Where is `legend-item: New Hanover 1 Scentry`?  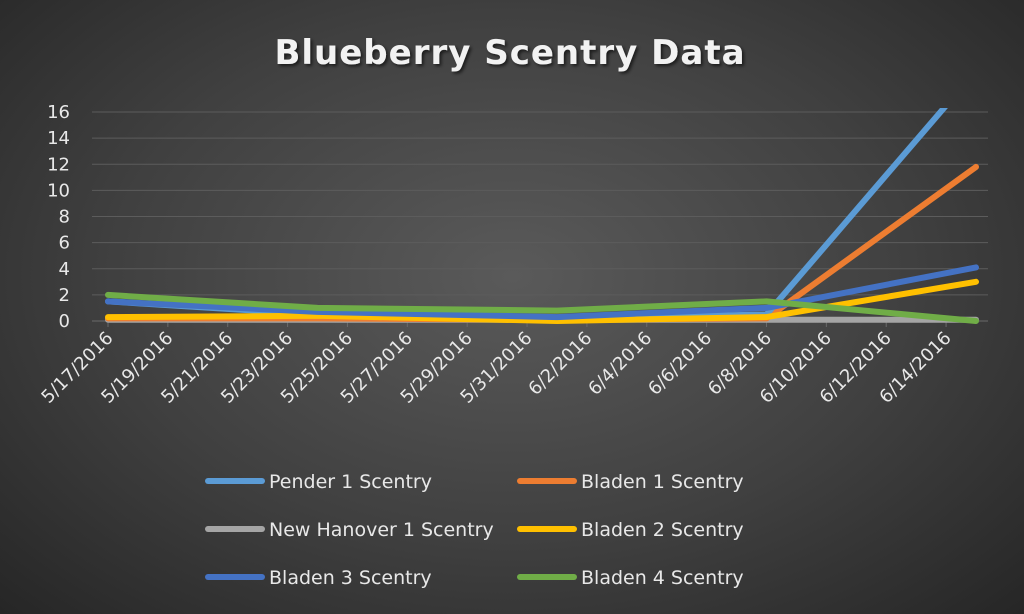 legend-item: New Hanover 1 Scentry is located at coordinates (349, 530).